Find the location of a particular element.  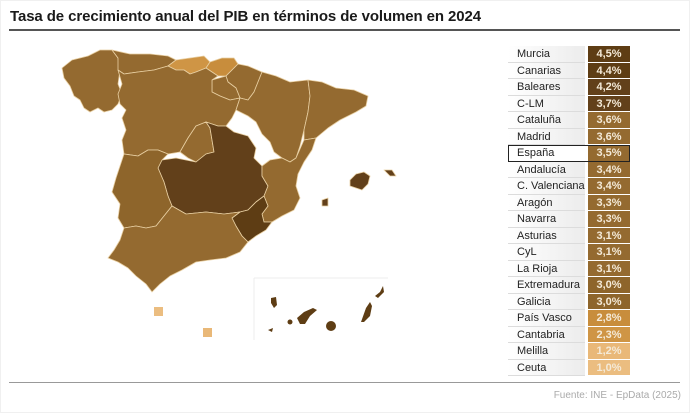

region-baleares-menorca is located at coordinates (390, 173).